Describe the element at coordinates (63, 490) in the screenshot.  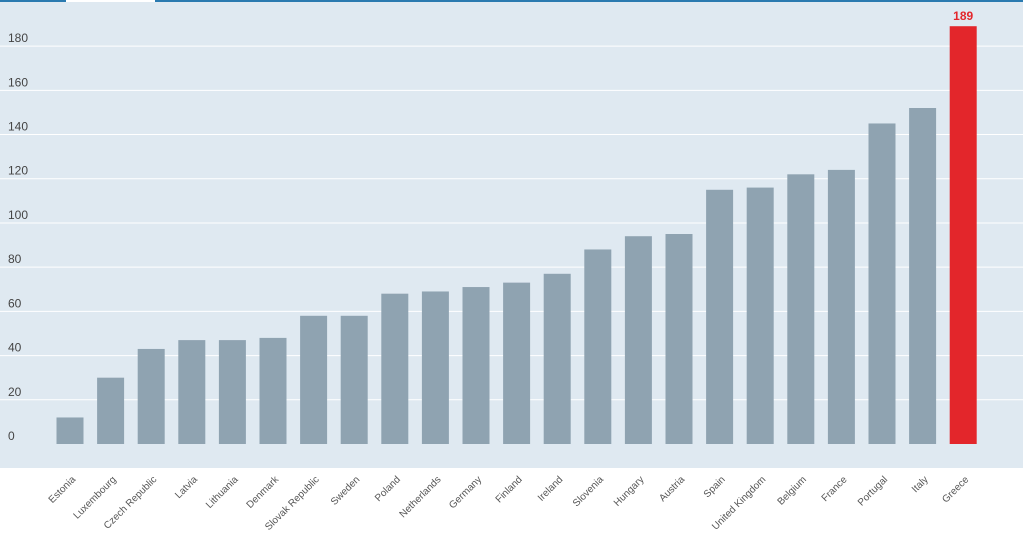
I see `x-label-estonia: Estonia` at that location.